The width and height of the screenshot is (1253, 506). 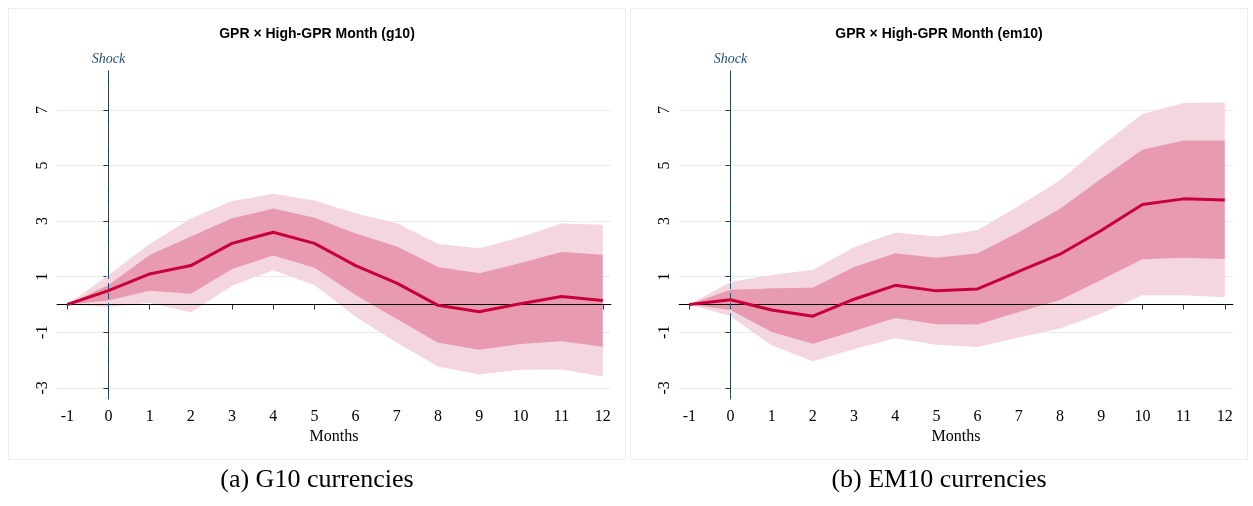 What do you see at coordinates (939, 479) in the screenshot?
I see `text: (b) EM10 currencies` at bounding box center [939, 479].